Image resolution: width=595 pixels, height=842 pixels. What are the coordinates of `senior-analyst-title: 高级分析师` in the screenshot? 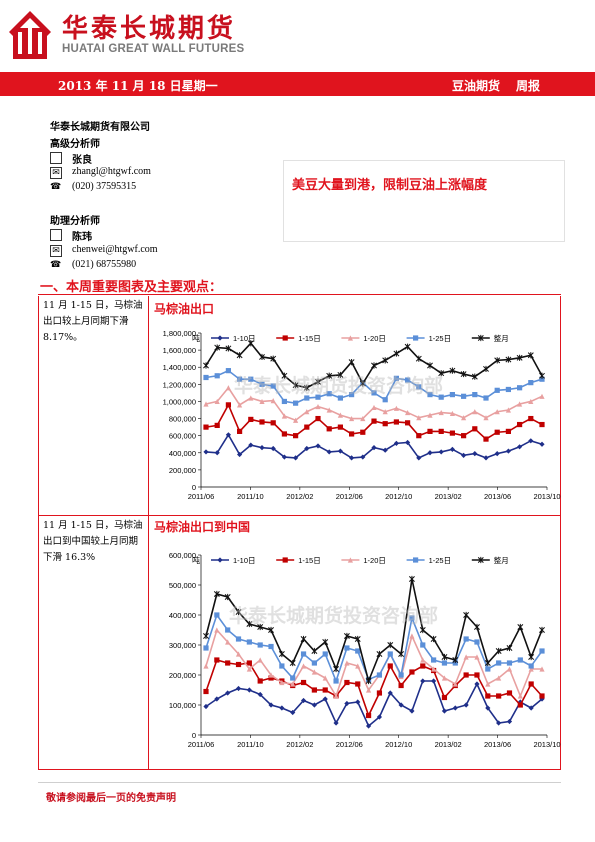 It's located at (75, 144).